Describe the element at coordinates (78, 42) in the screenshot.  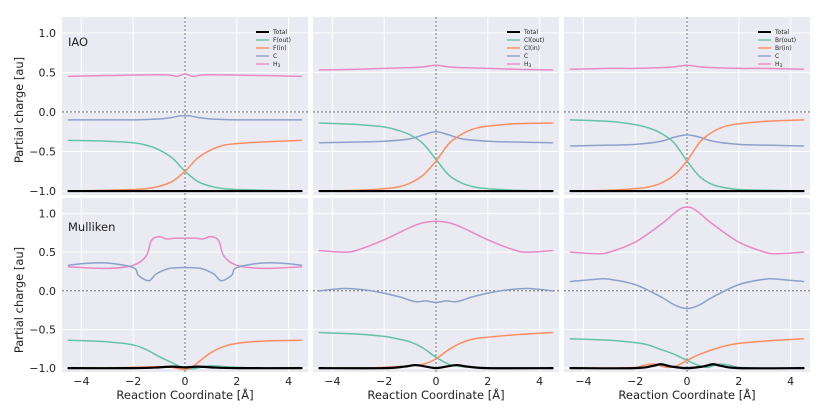
I see `panel-label: IAO` at that location.